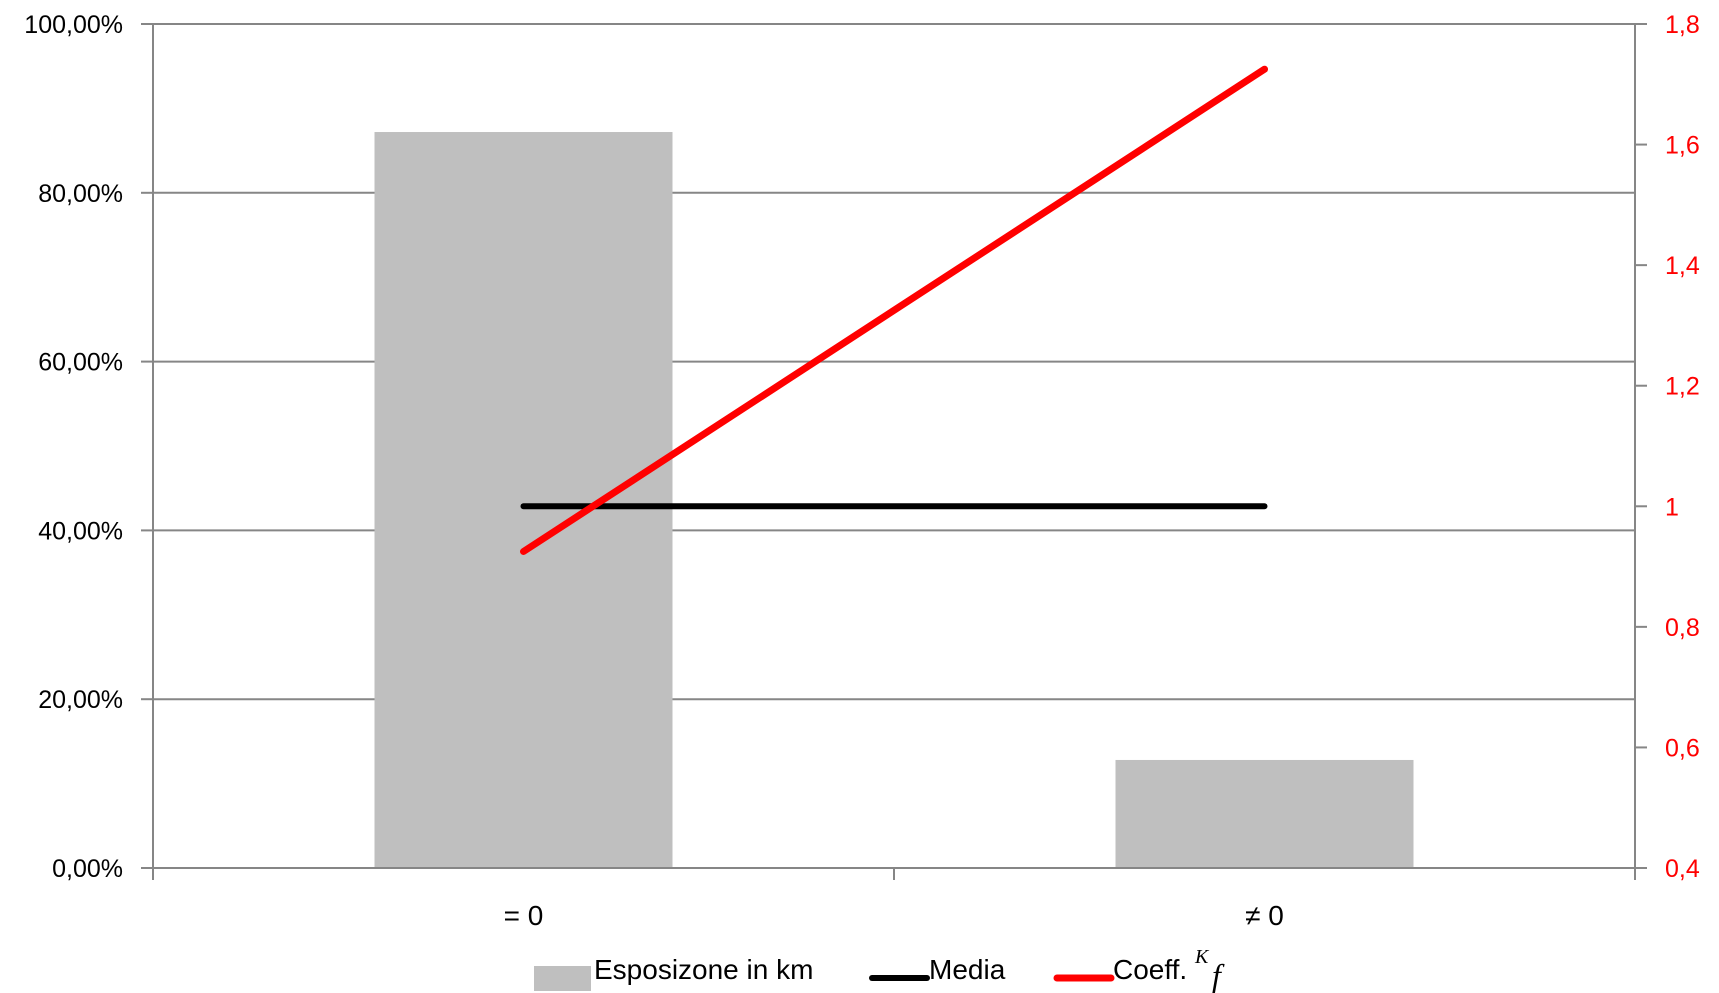 The image size is (1719, 993). Describe the element at coordinates (1682, 25) in the screenshot. I see `right-tick-label: 1,8` at that location.